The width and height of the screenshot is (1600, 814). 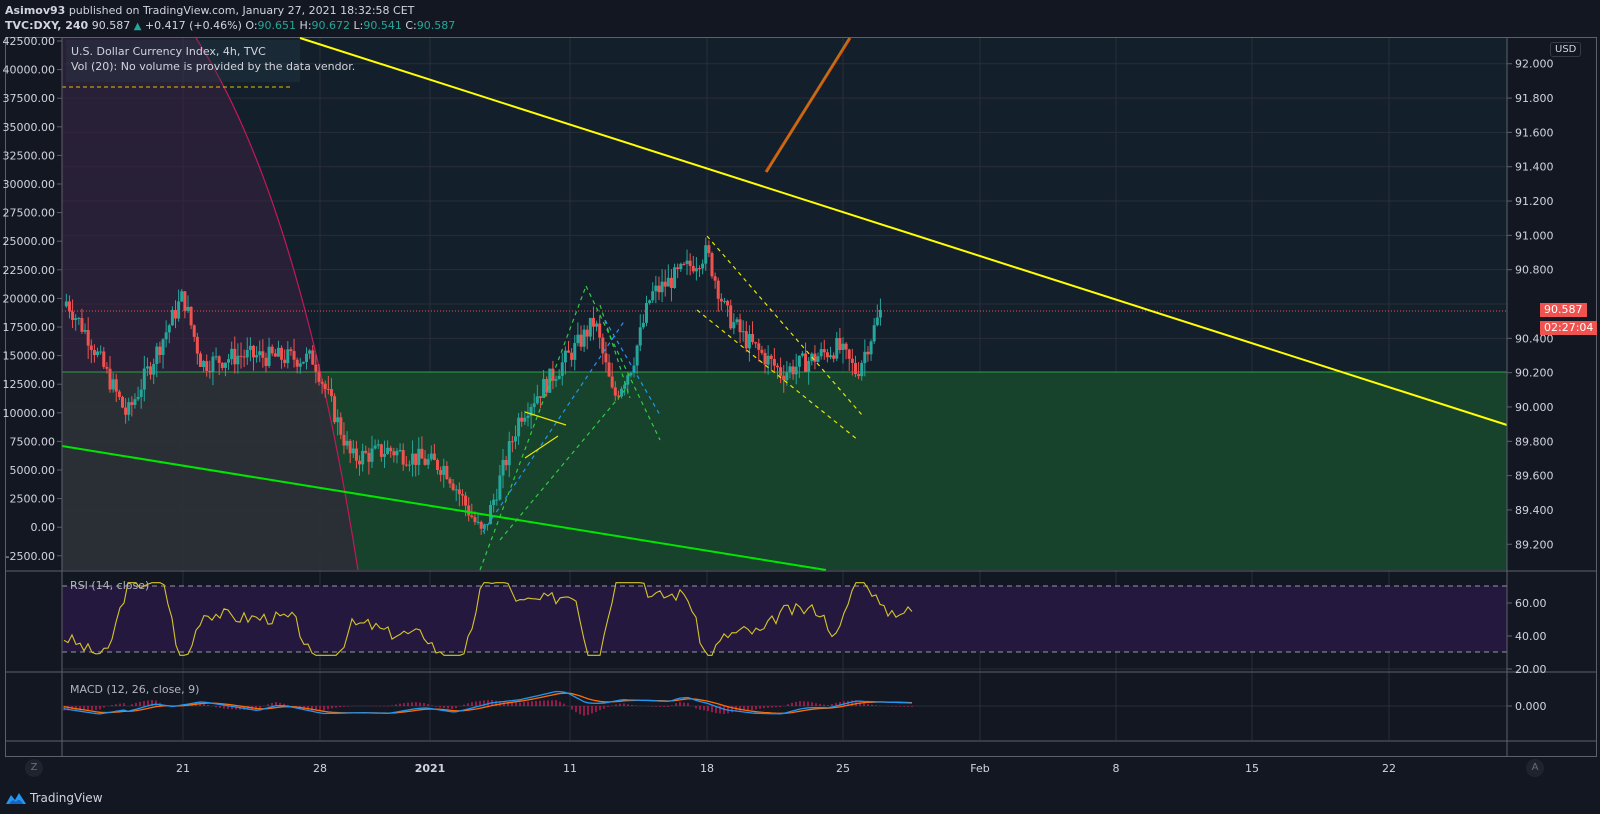 I want to click on last-price: 90.587, so click(x=111, y=25).